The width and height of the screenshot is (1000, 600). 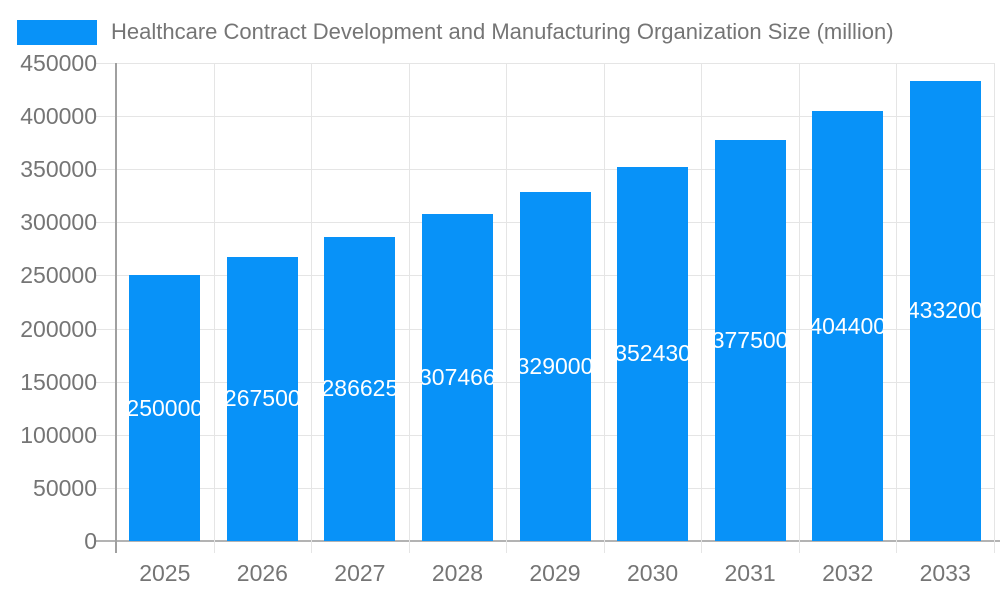 I want to click on y-tick-label: 50000, so click(x=65, y=487).